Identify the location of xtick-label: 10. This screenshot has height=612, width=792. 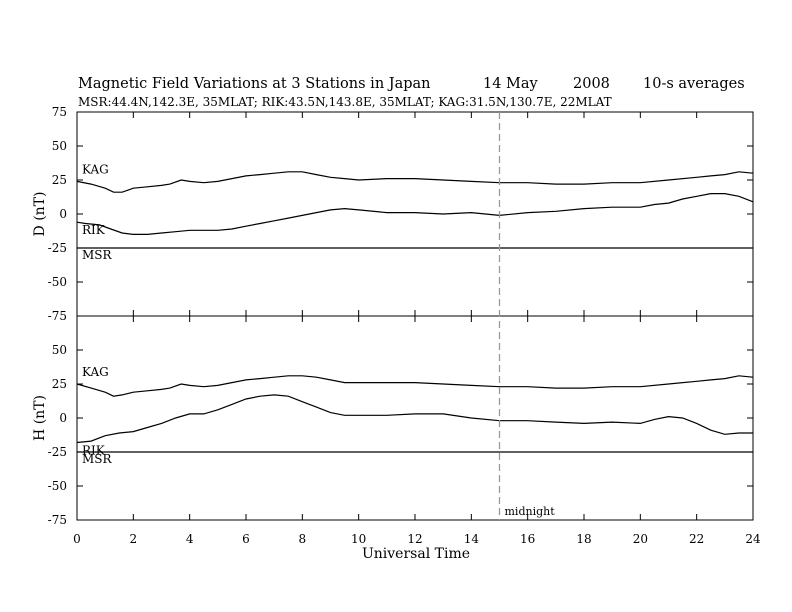
(358, 539).